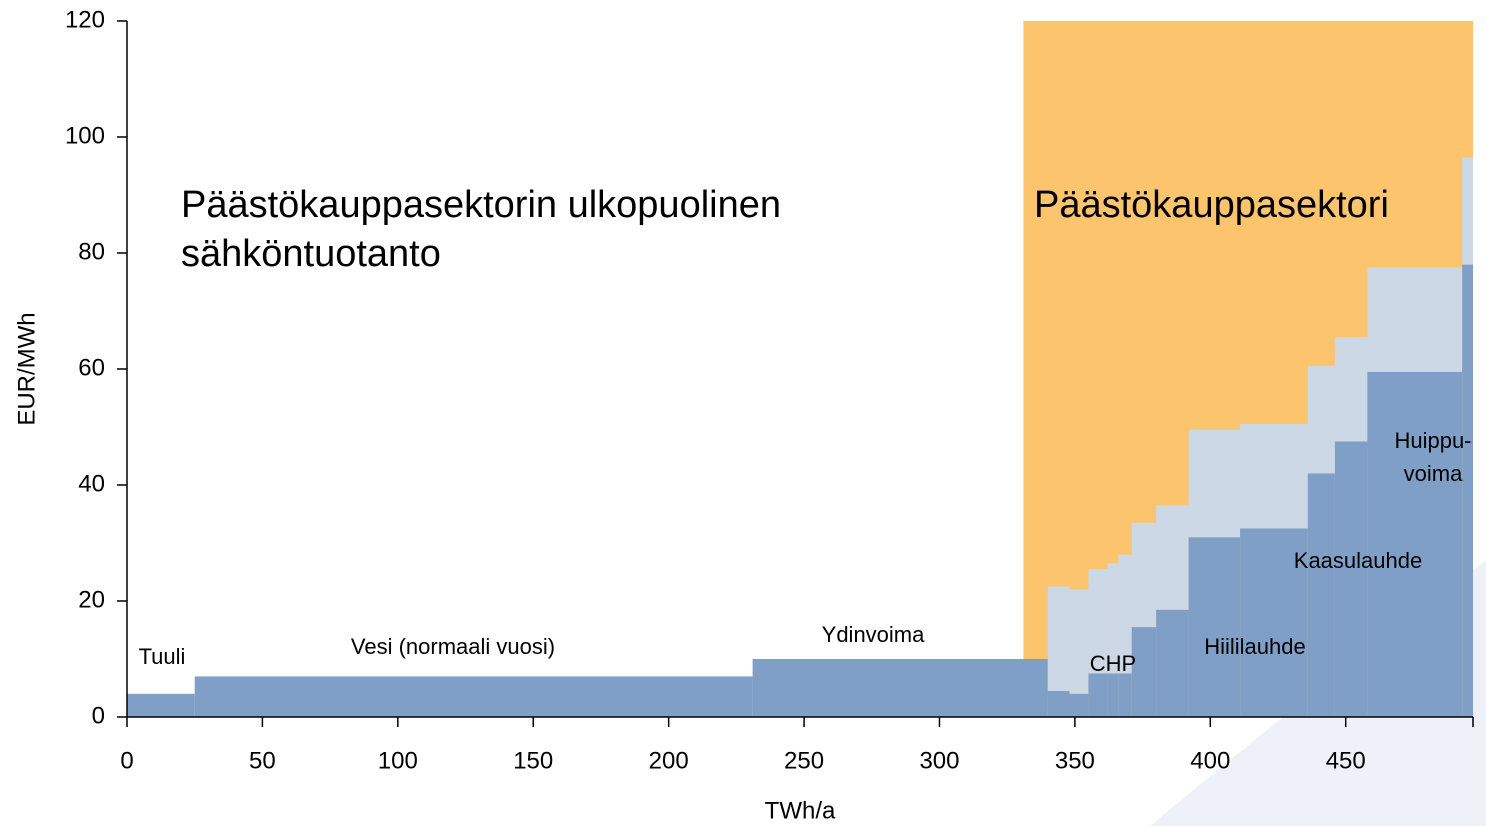 The height and width of the screenshot is (826, 1486). What do you see at coordinates (800, 810) in the screenshot?
I see `x-axis-label: TWh/a` at bounding box center [800, 810].